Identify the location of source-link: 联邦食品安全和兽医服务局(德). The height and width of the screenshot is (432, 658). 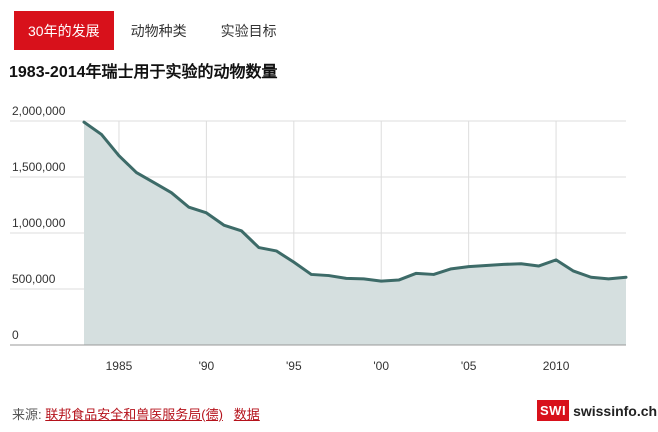
(134, 414).